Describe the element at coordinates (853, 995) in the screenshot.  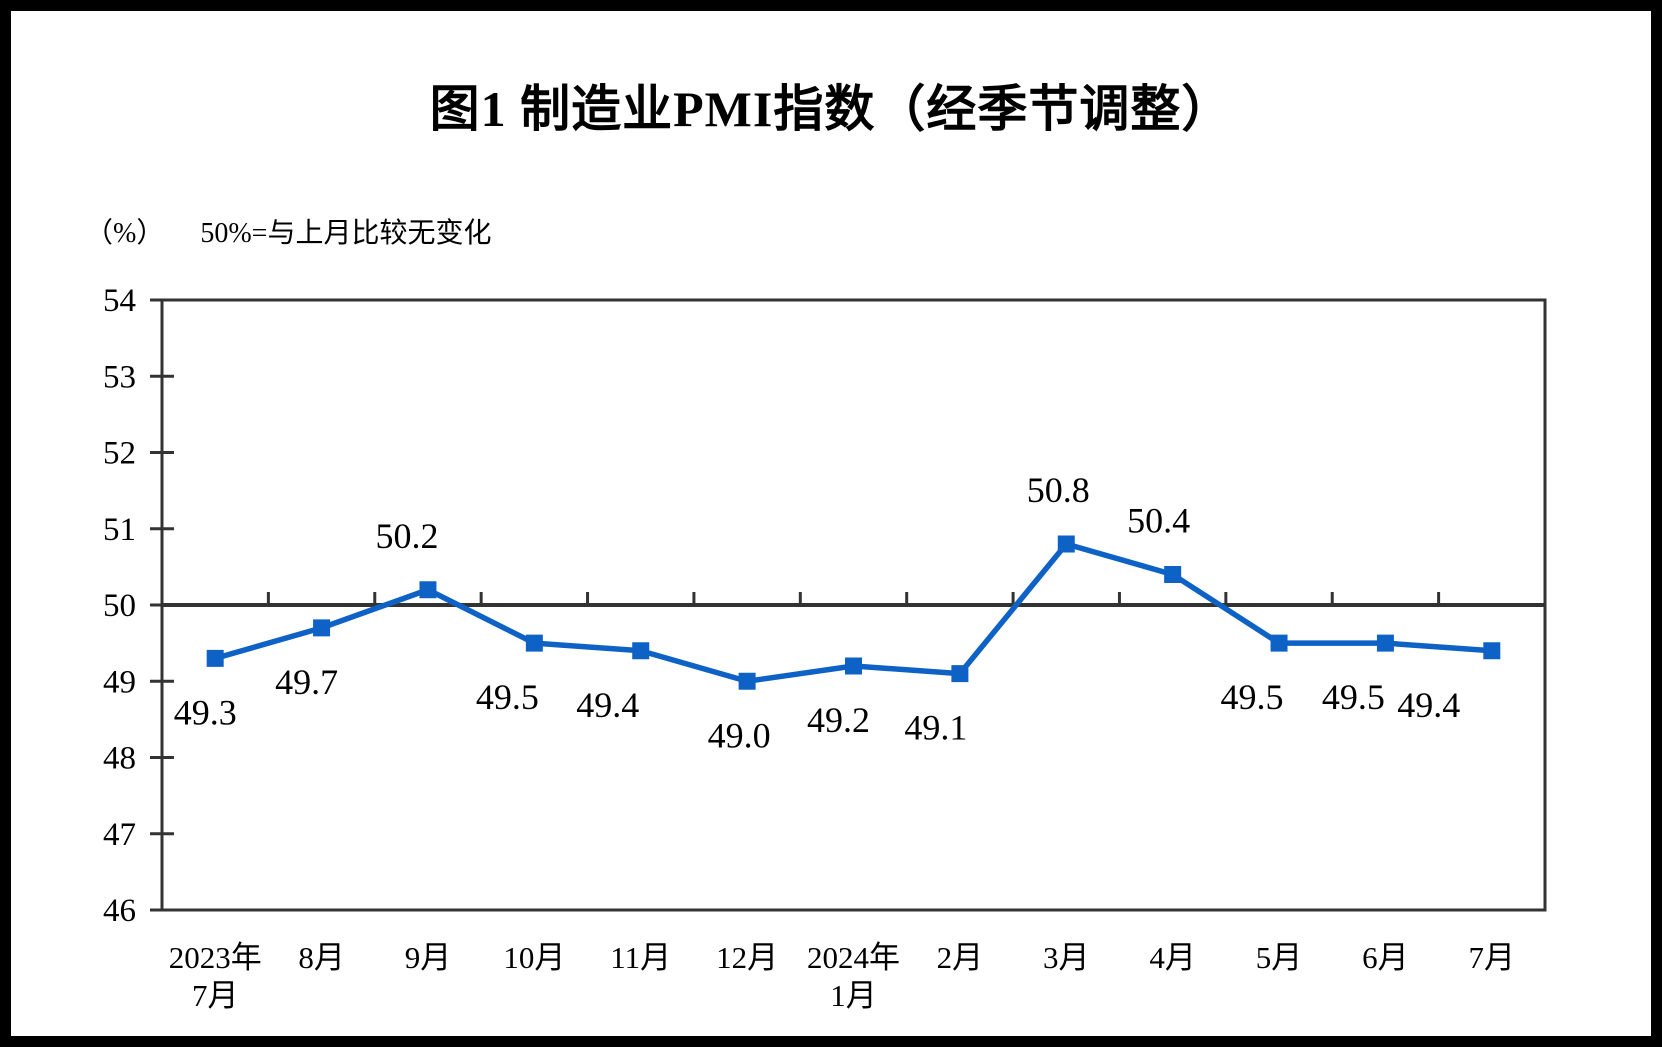
I see `x-axis-label: 1月` at that location.